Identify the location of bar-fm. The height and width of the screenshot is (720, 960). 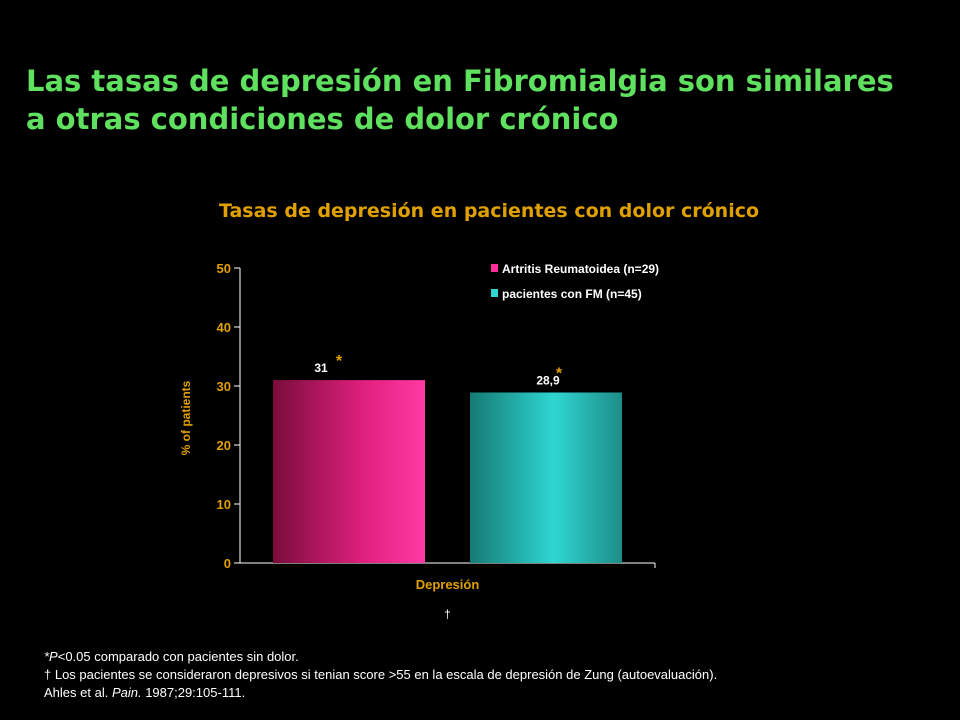
(546, 477).